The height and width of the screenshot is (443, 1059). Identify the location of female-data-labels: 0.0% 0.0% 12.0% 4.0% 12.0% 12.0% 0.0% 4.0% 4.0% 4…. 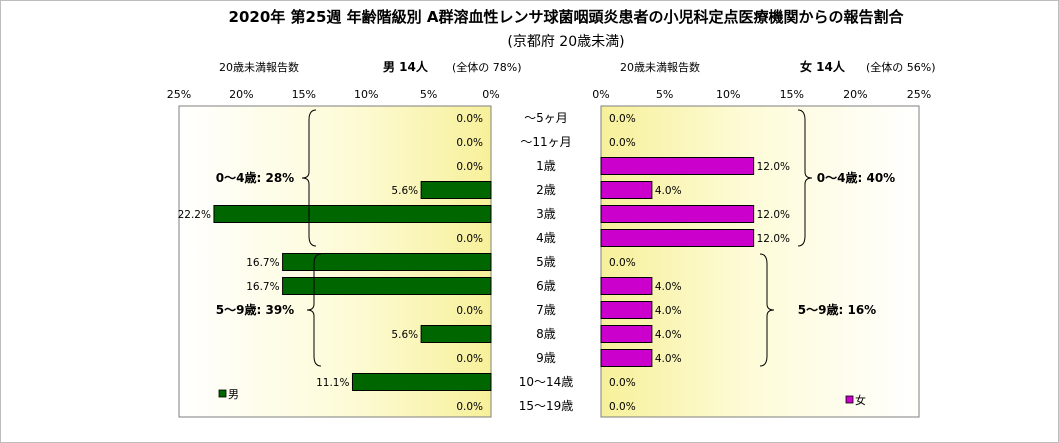
(699, 263).